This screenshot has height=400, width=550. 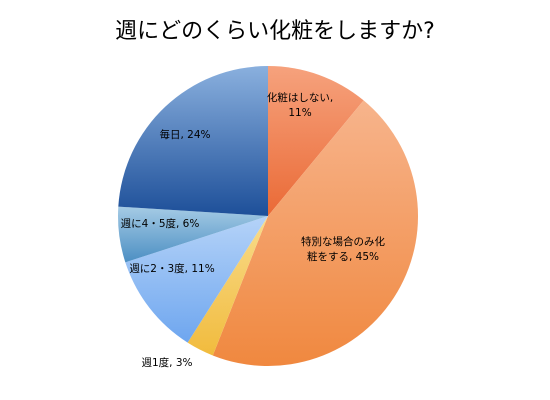 What do you see at coordinates (300, 105) in the screenshot?
I see `slice-label: 化粧はしない, 11%` at bounding box center [300, 105].